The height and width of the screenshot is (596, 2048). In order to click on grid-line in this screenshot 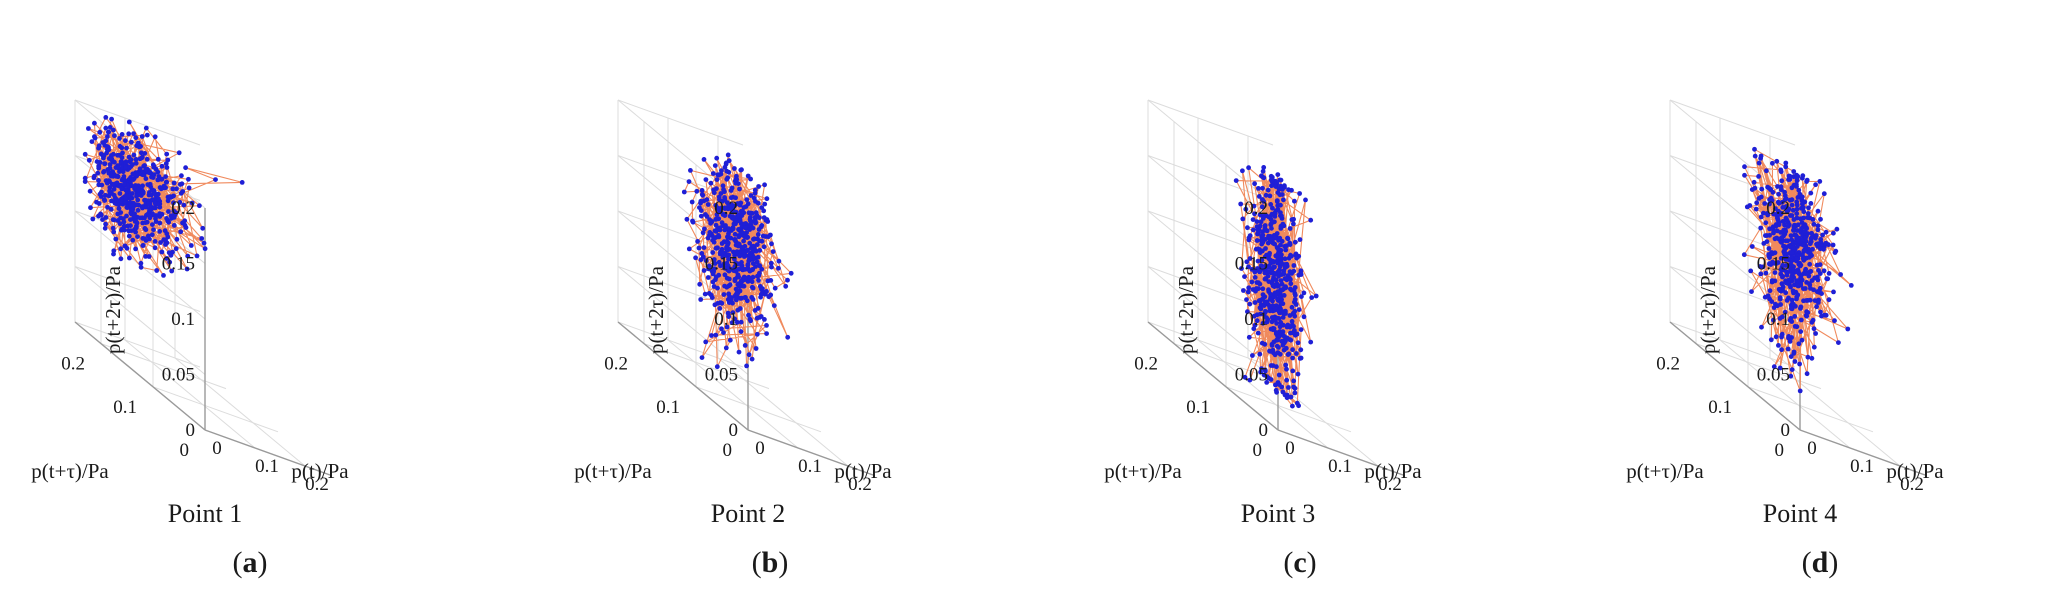, I will do `click(240, 412)`.